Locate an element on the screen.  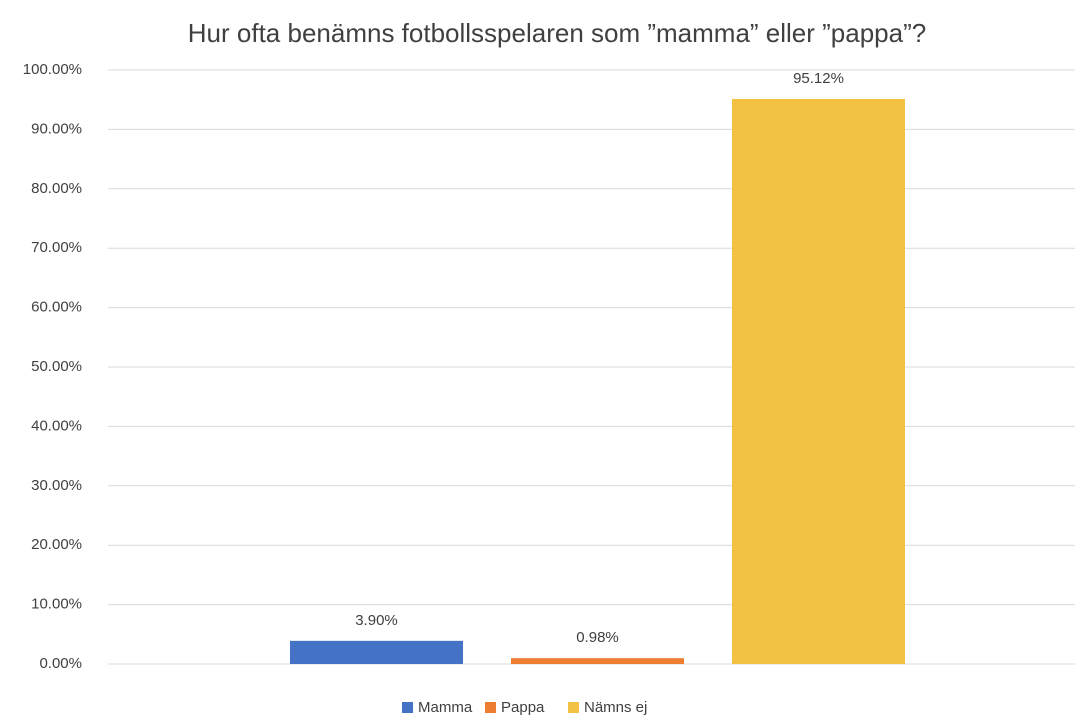
y-tick-label: 10.00% is located at coordinates (56, 604).